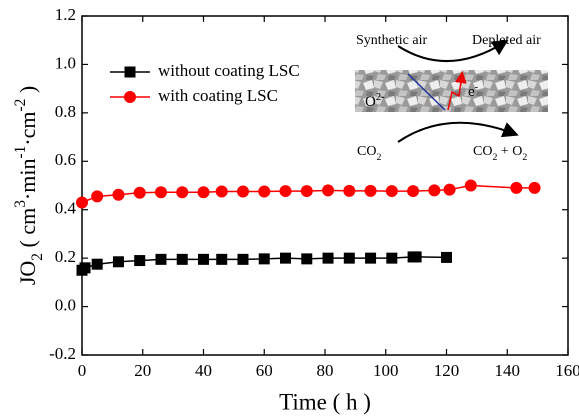  What do you see at coordinates (65, 256) in the screenshot?
I see `y-tick-label: 0.2` at bounding box center [65, 256].